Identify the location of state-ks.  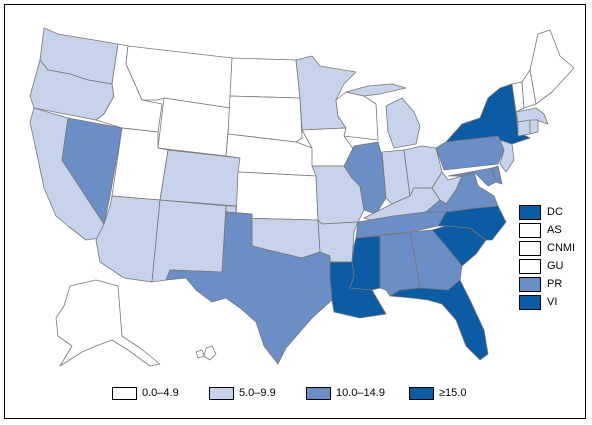
(277, 196).